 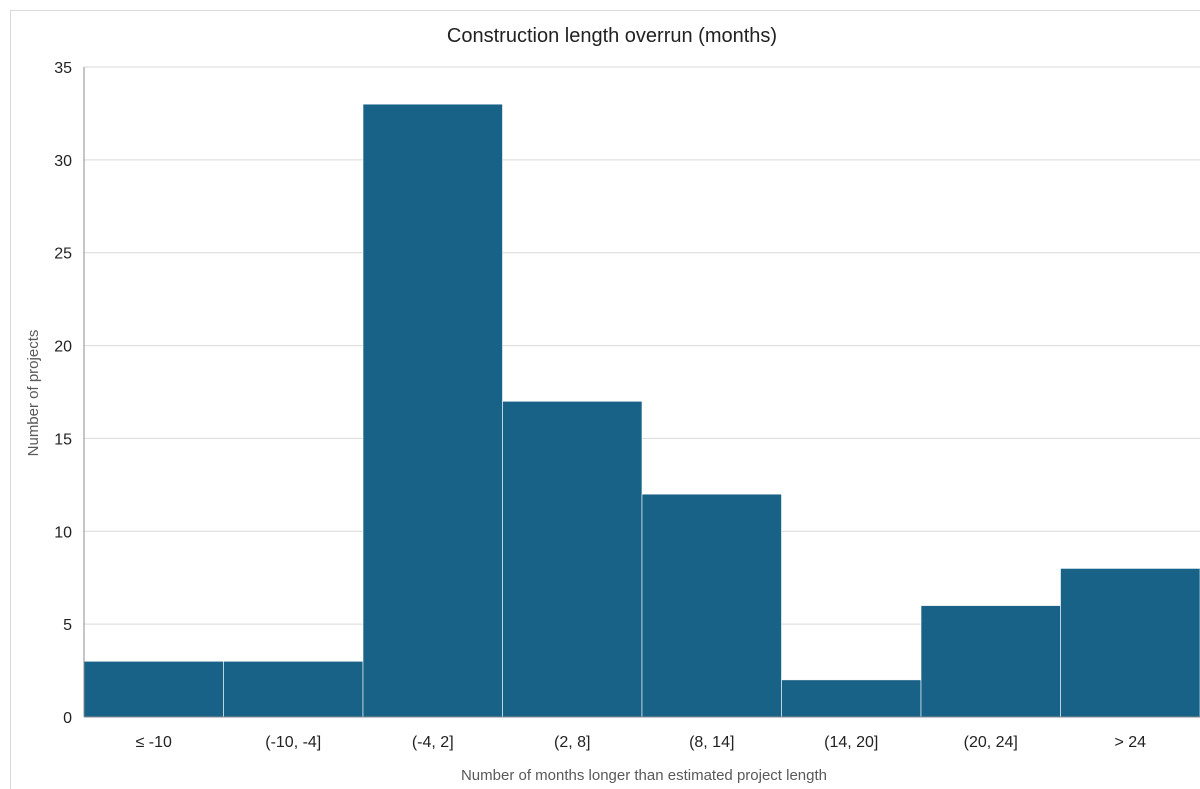 I want to click on x-tick-label: (-4, 2], so click(x=433, y=742).